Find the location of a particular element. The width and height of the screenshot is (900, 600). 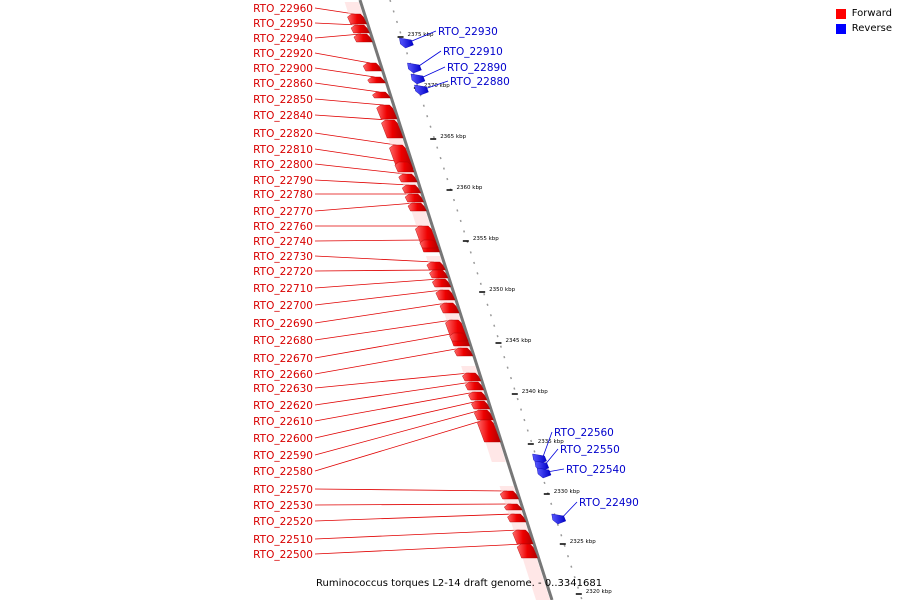

reverse-gene-label: RTO_22490 is located at coordinates (609, 503).